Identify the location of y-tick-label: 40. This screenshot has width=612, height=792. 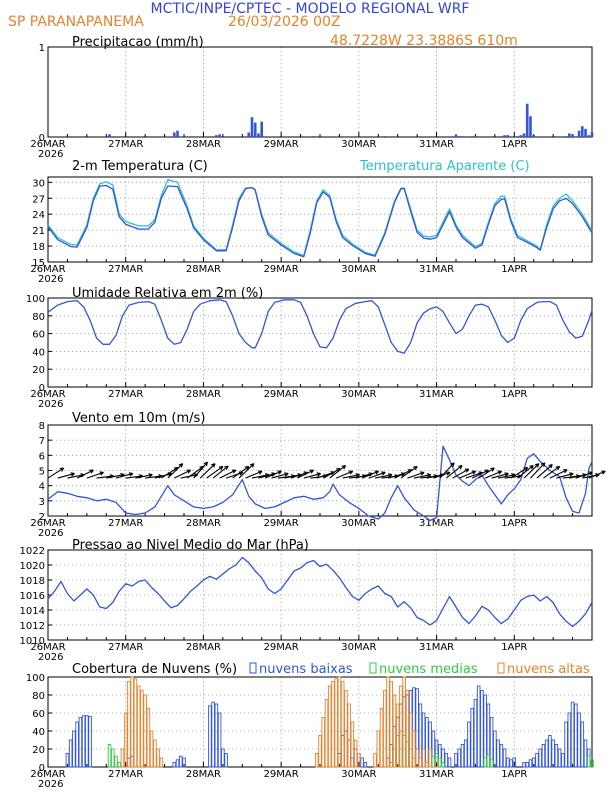
(38, 352).